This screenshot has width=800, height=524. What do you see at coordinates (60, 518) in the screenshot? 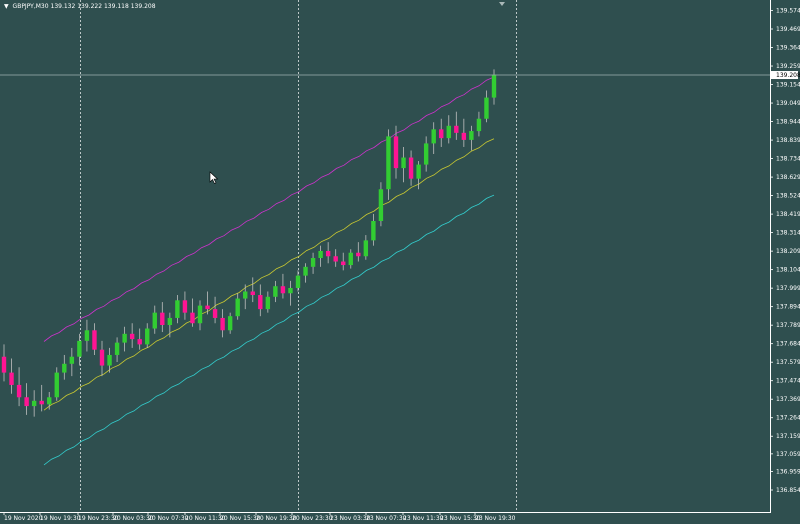
I see `time-tick-label: 19 Nov 19:30` at bounding box center [60, 518].